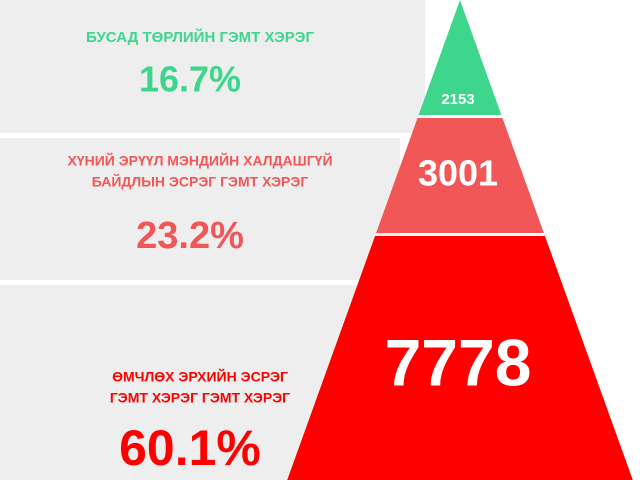  I want to click on tier-label: ГЭМТ ХЭРЭГ ГЭМТ ХЭРЭГ, so click(200, 398).